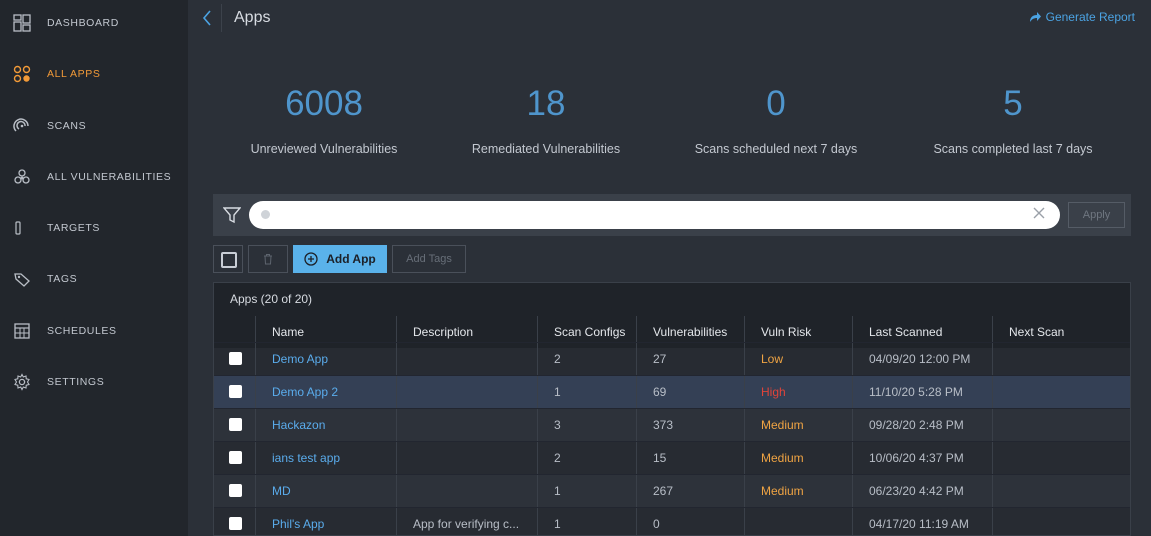 Image resolution: width=1151 pixels, height=536 pixels. I want to click on filter-input, so click(654, 215).